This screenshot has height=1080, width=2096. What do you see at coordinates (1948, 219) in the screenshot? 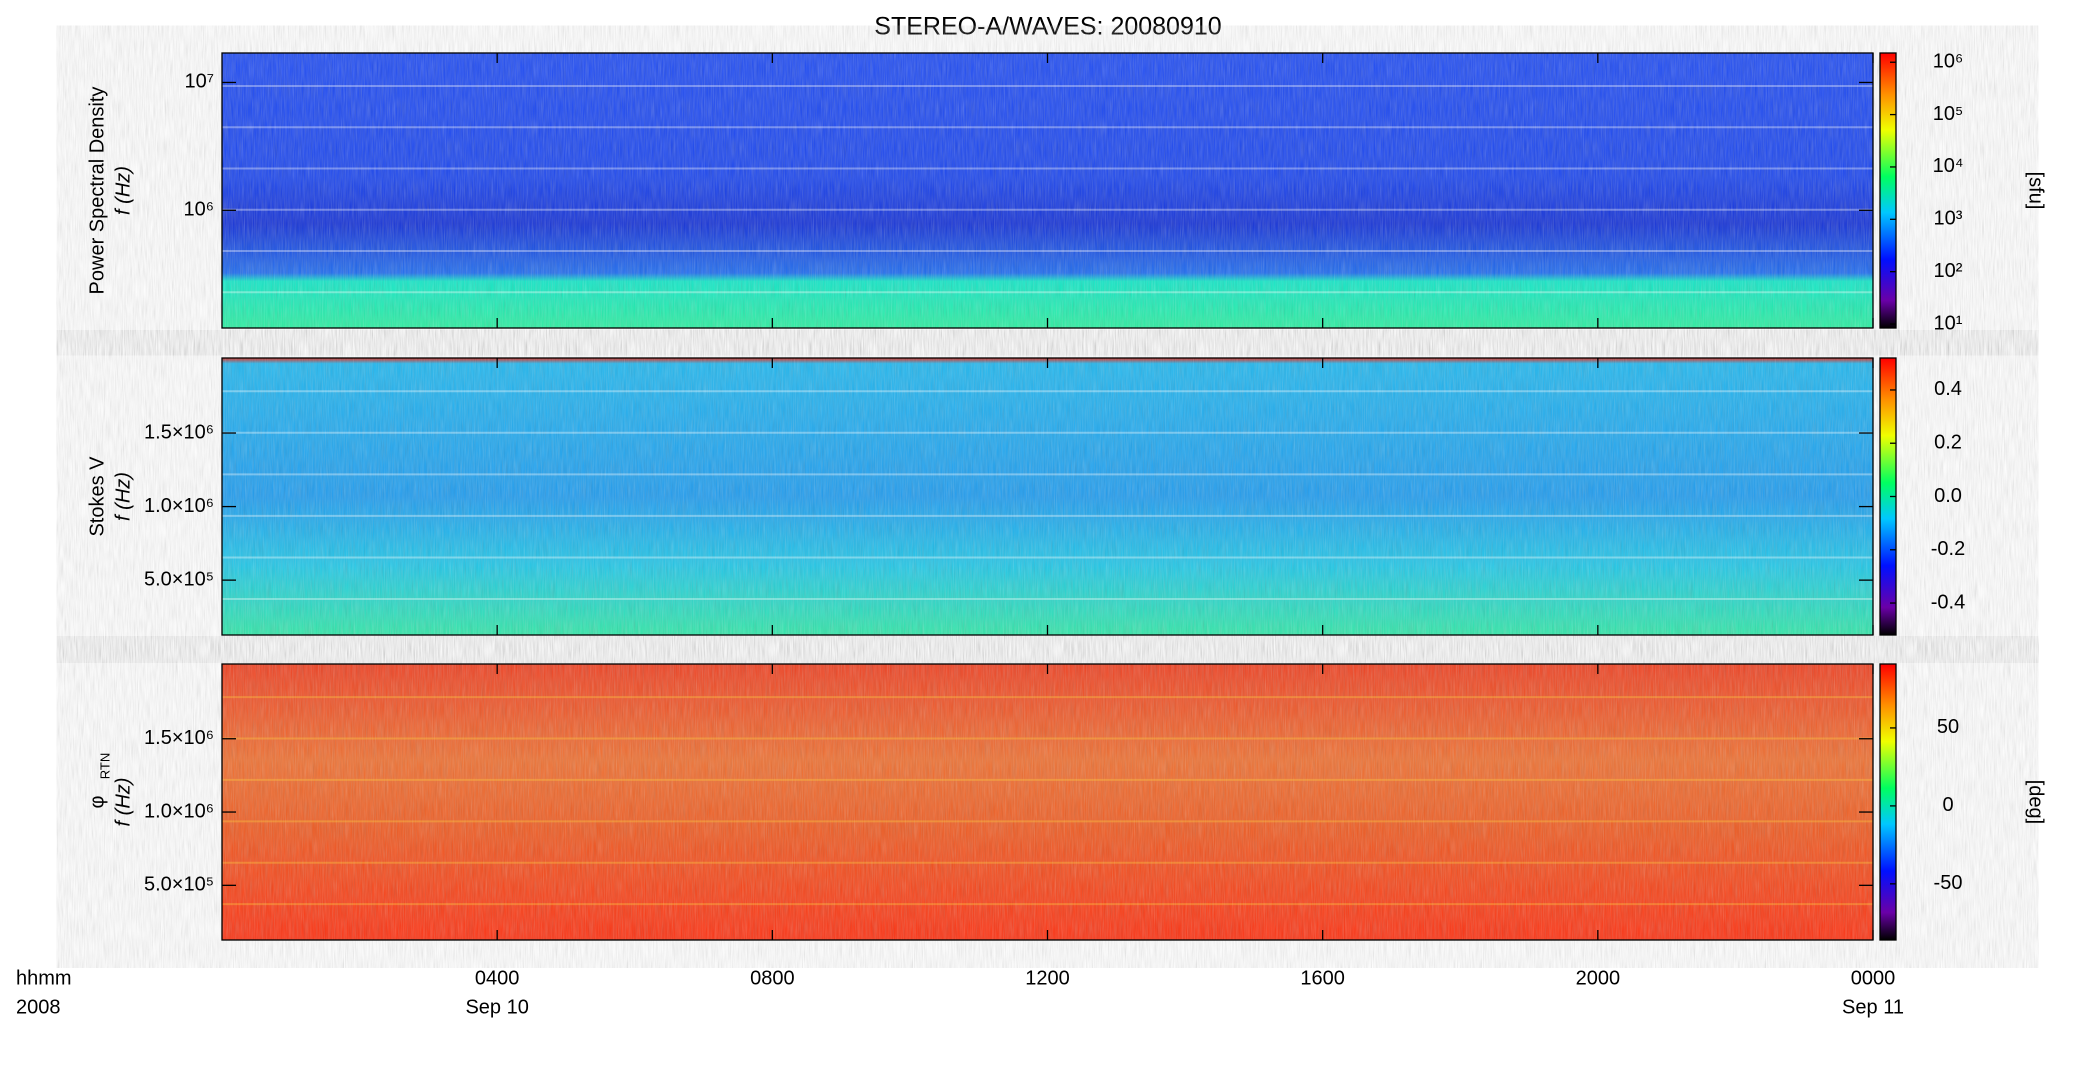
I see `colorbar-tick-label: 10³` at bounding box center [1948, 219].